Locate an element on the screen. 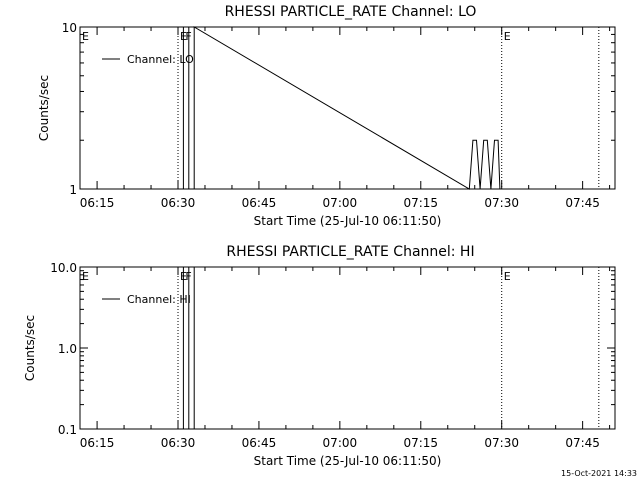 This screenshot has height=480, width=640. series-line is located at coordinates (188, 348).